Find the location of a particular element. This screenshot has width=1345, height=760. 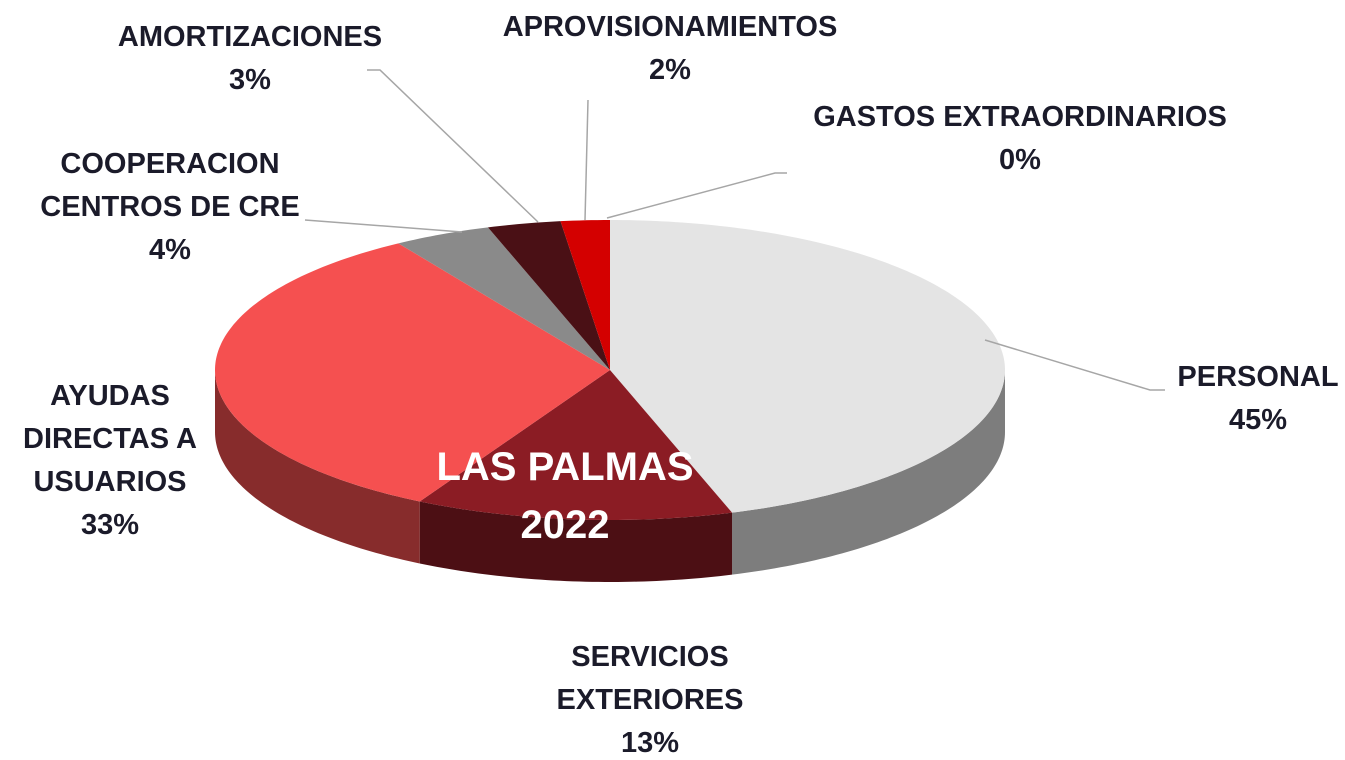

slice-label: COOPERACION CENTROS DE CRE 4% is located at coordinates (170, 207).